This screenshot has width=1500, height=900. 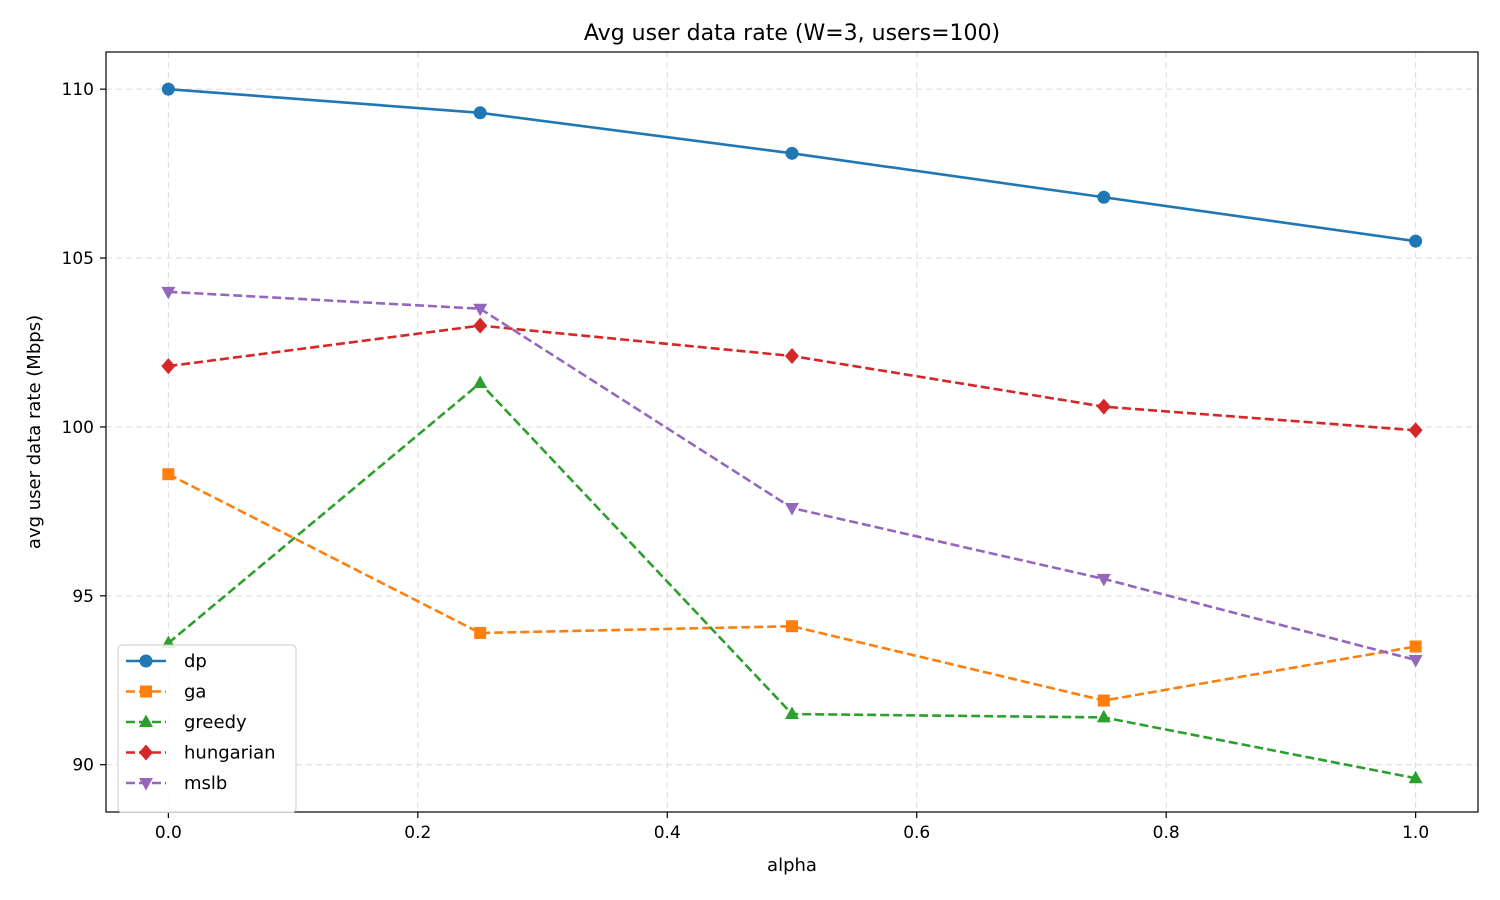 What do you see at coordinates (78, 259) in the screenshot?
I see `y-tick-label-105: 105` at bounding box center [78, 259].